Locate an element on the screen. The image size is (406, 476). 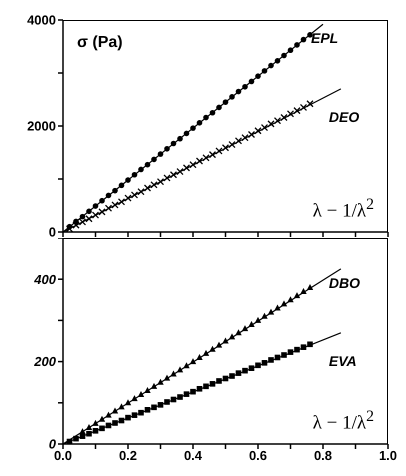
x-tick-label: 0.2 is located at coordinates (128, 456).